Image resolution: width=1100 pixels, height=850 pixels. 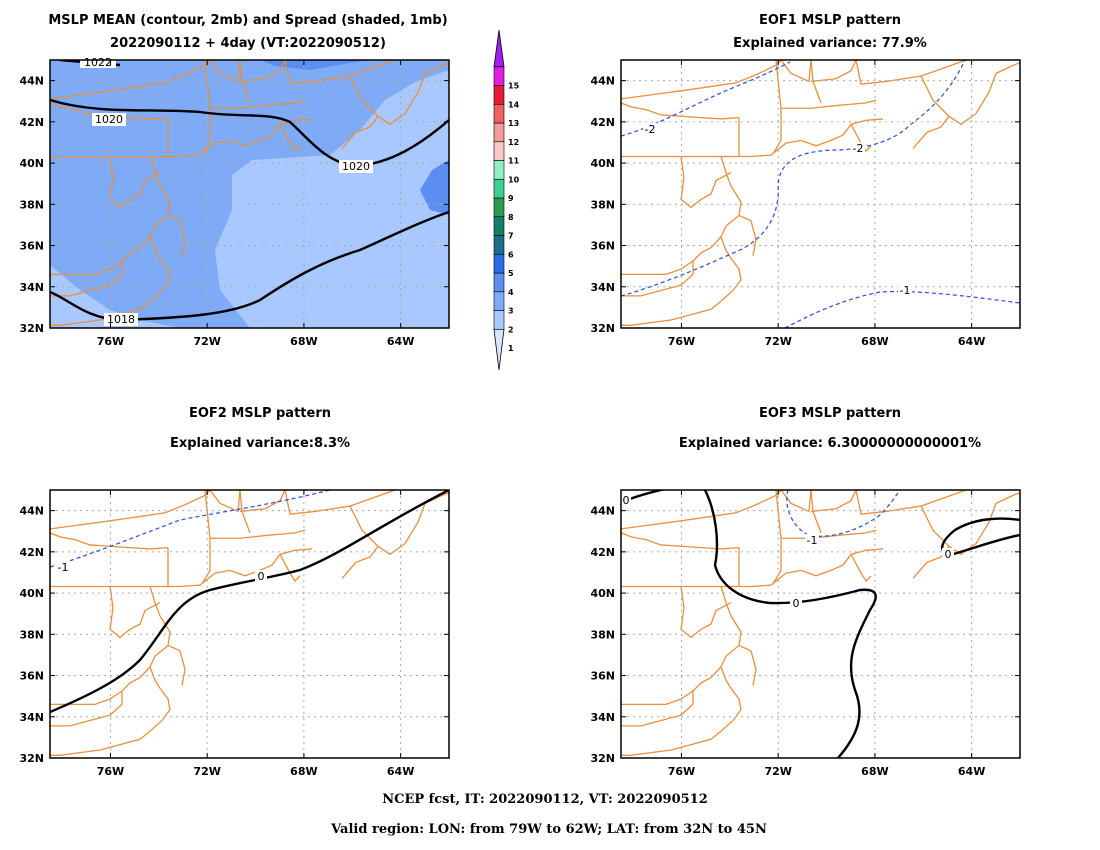 I want to click on panel4-title: EOF3 MSLP pattern, so click(x=830, y=413).